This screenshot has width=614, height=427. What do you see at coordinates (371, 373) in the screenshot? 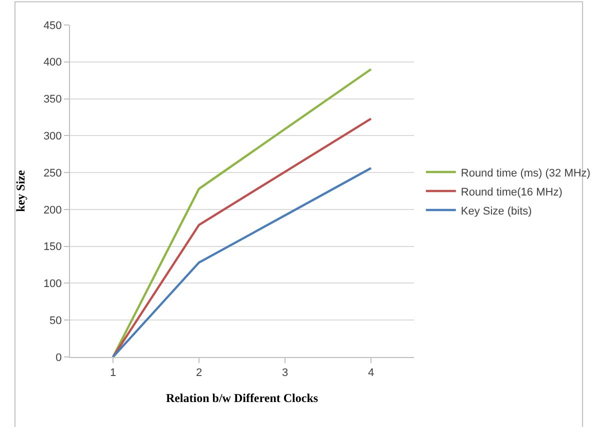
I see `x-tick-label: 4` at bounding box center [371, 373].